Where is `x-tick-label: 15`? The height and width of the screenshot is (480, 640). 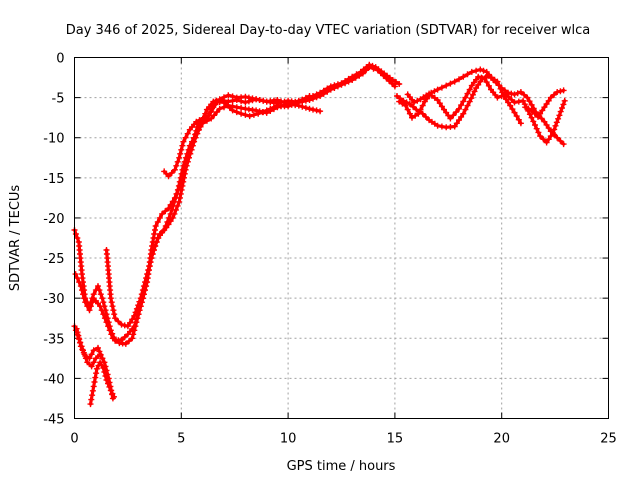
x-tick-label: 15 is located at coordinates (395, 439).